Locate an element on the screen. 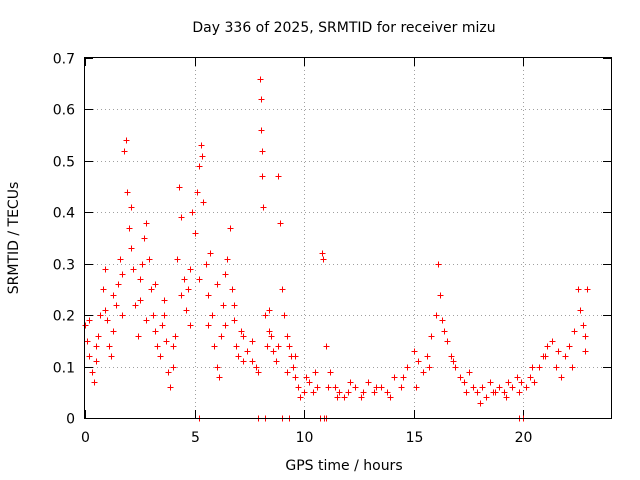 Image resolution: width=640 pixels, height=480 pixels. y-tick-label: 0.7 is located at coordinates (64, 60).